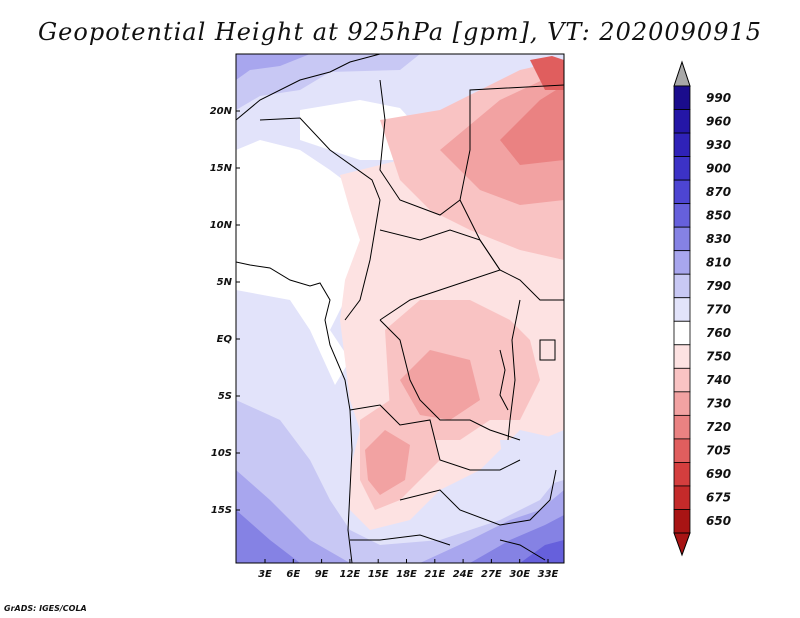 This screenshot has height=618, width=800. Describe the element at coordinates (221, 453) in the screenshot. I see `lat-tick-label: 10S` at that location.